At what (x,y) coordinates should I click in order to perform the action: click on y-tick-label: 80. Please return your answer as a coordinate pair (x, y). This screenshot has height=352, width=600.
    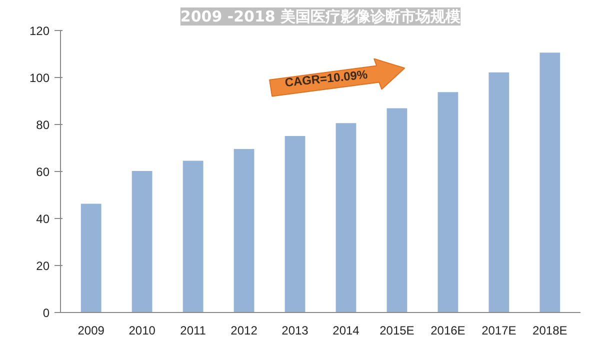
    Looking at the image, I should click on (43, 125).